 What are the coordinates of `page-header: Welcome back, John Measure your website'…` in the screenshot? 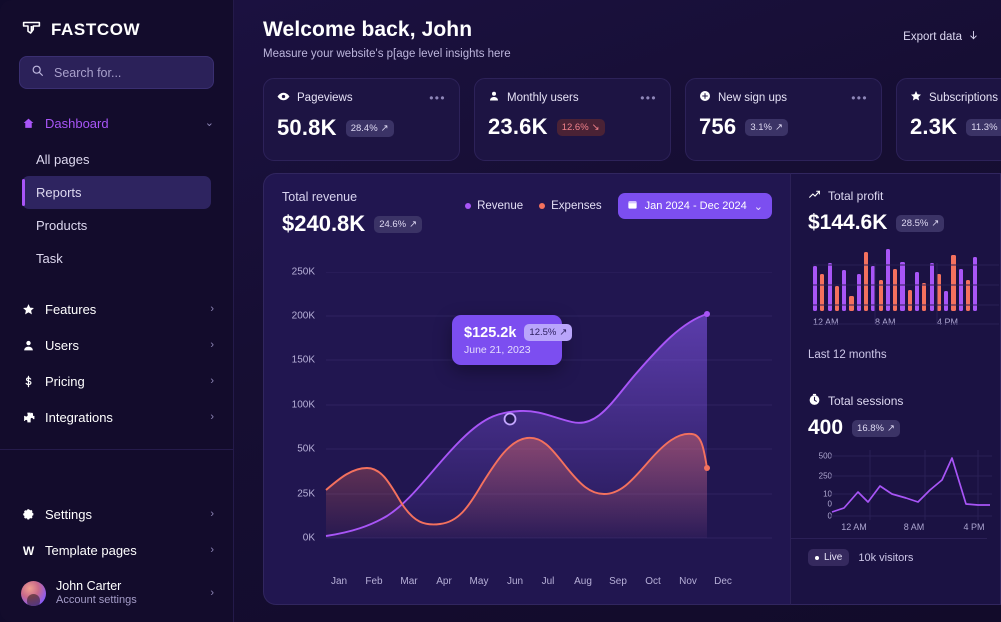 It's located at (617, 30).